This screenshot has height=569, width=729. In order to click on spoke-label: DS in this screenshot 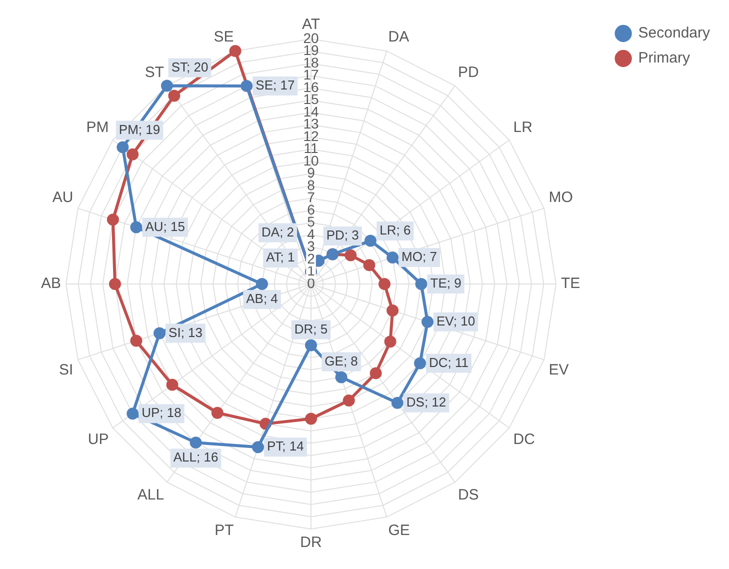, I will do `click(468, 495)`.